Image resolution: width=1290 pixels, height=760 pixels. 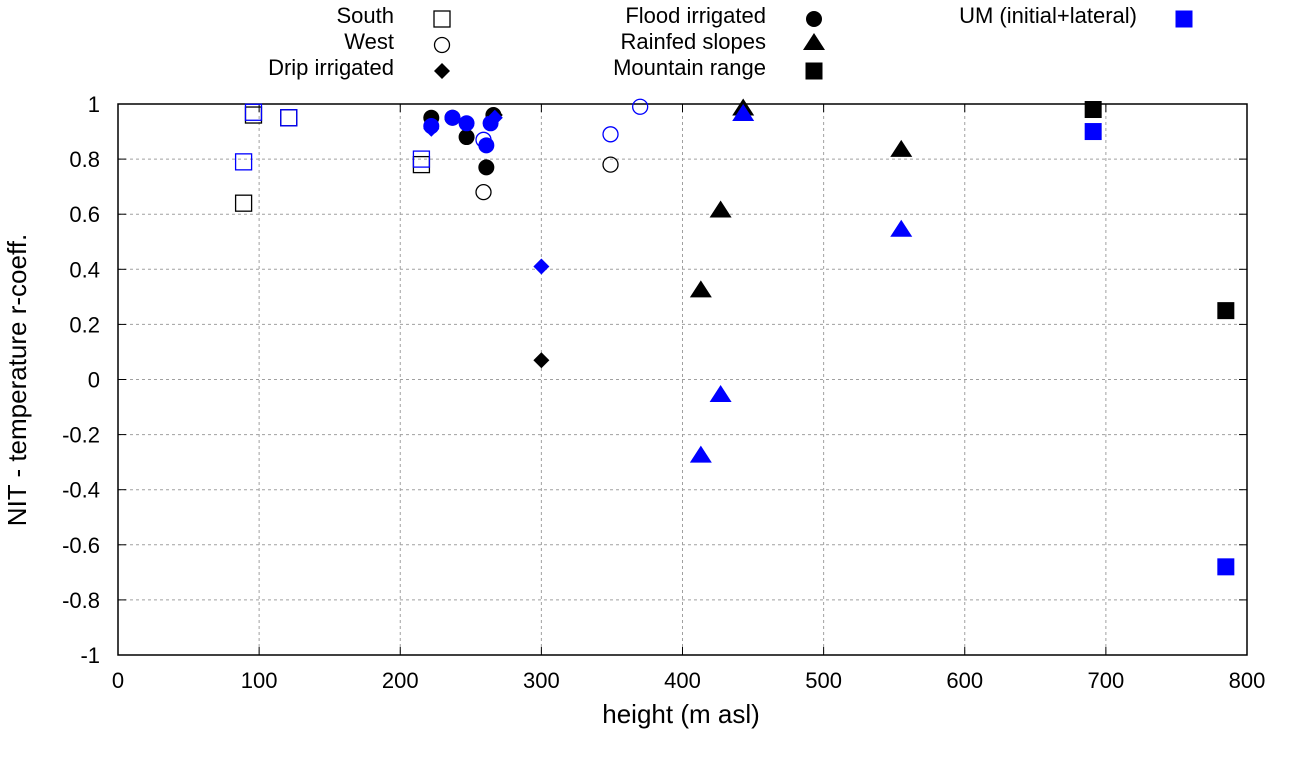 I want to click on y-tick-label: 0, so click(x=94, y=380).